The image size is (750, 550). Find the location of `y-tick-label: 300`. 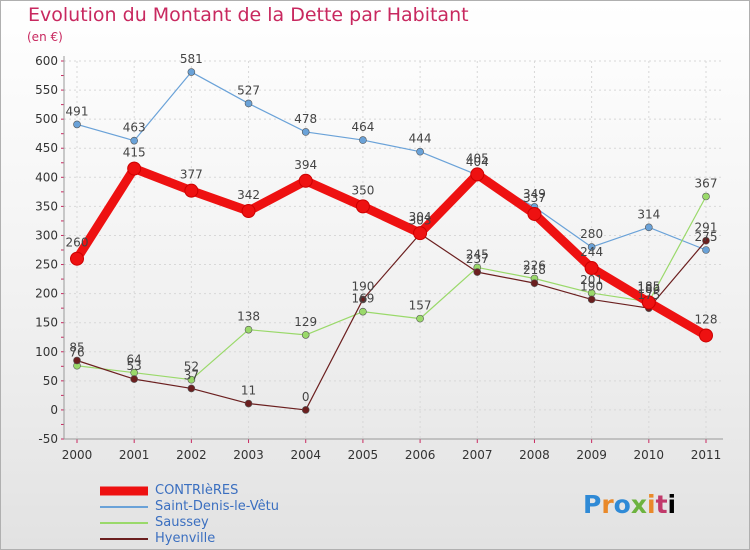

y-tick-label: 300 is located at coordinates (46, 235).